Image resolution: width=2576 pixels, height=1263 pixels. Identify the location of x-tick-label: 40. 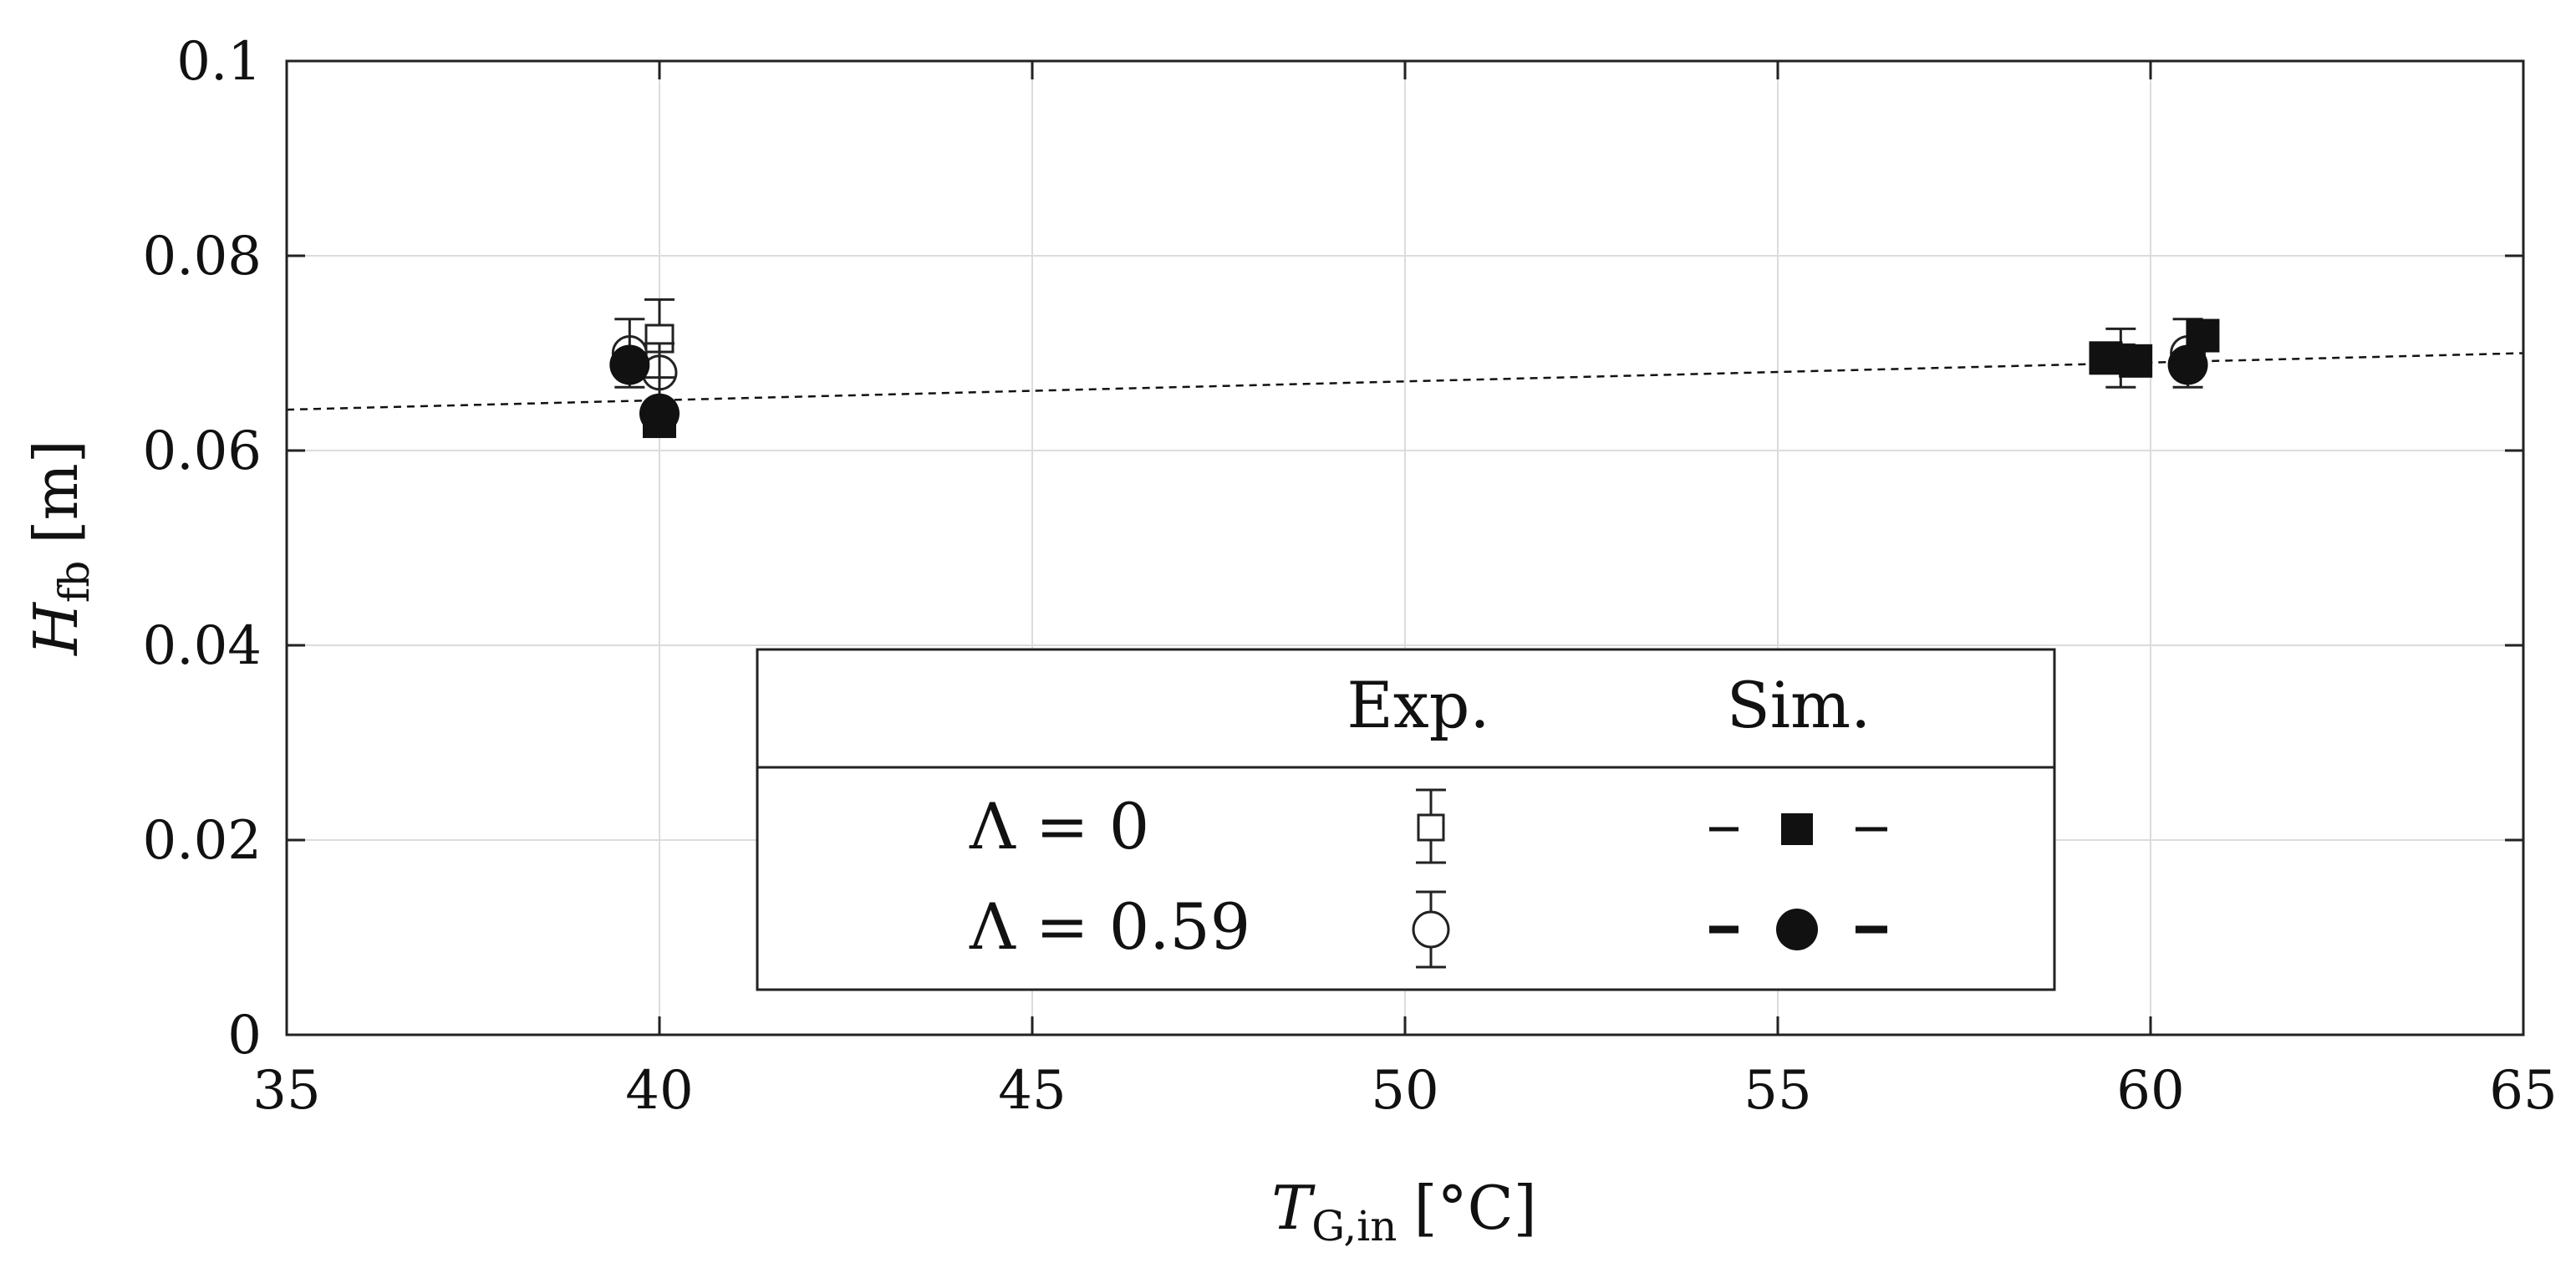
(659, 1091).